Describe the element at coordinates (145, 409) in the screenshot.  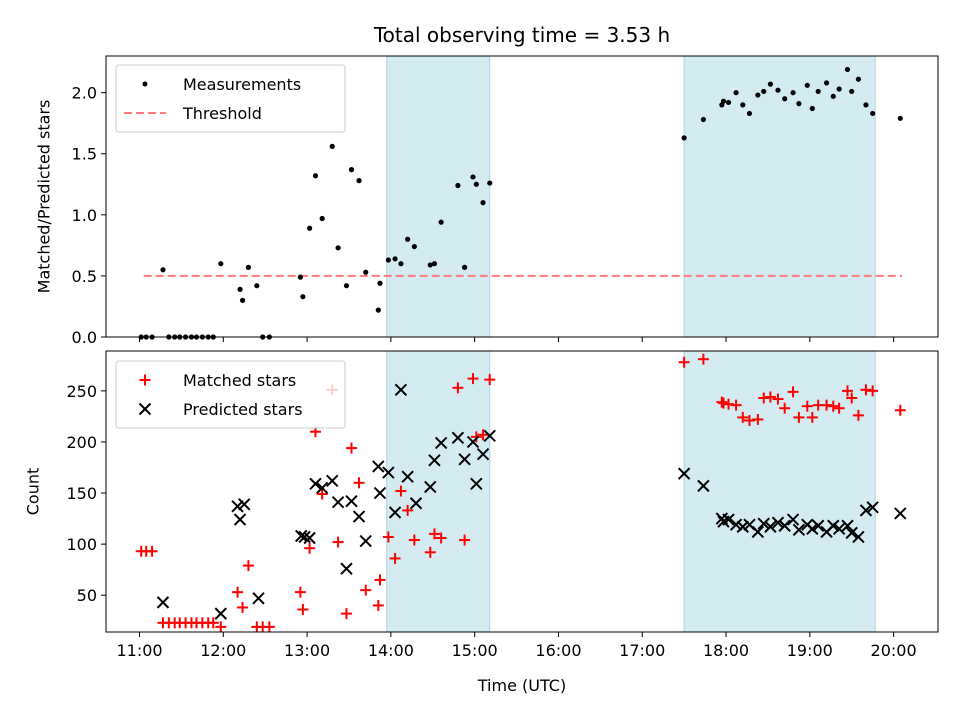
I see `legend-marker-predicted` at that location.